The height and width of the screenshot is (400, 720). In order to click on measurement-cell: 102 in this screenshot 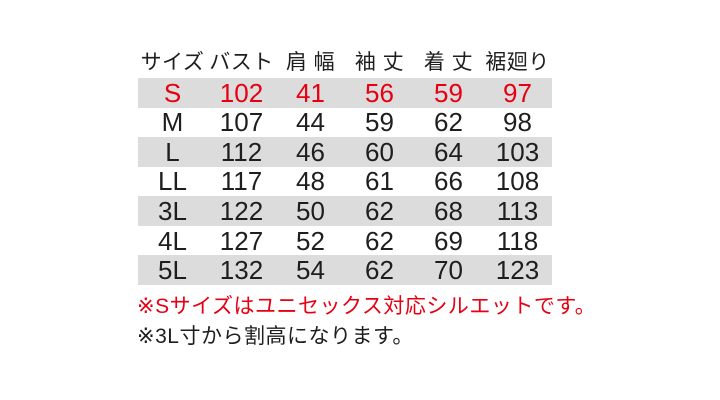, I will do `click(241, 92)`.